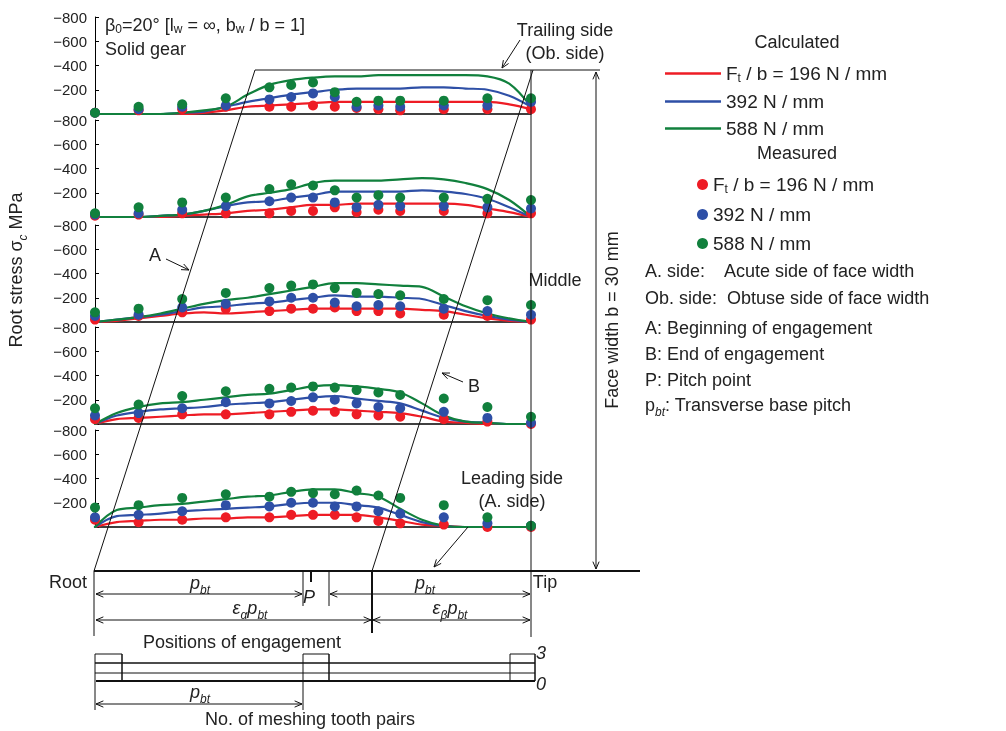  Describe the element at coordinates (474, 386) in the screenshot. I see `annotation: B` at that location.